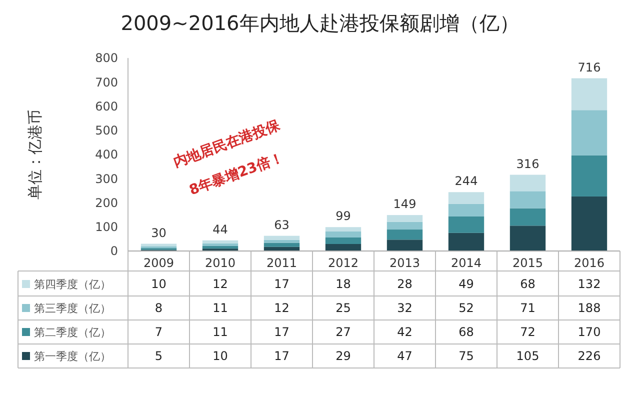  What do you see at coordinates (106, 131) in the screenshot?
I see `y-tick-label: 500` at bounding box center [106, 131].